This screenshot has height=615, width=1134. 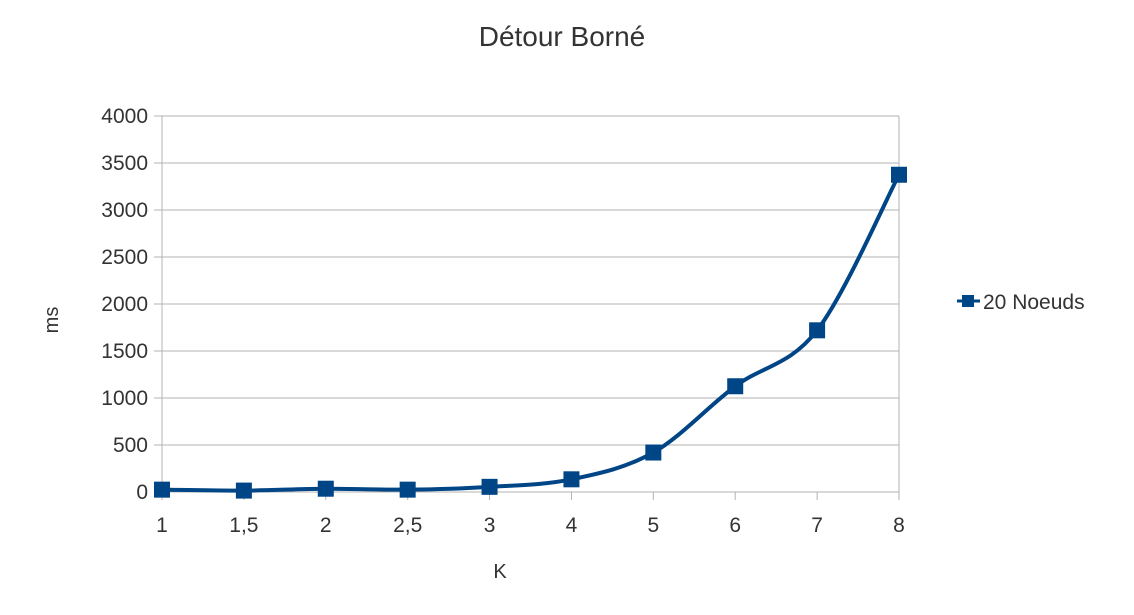 I want to click on legend-marker, so click(x=968, y=301).